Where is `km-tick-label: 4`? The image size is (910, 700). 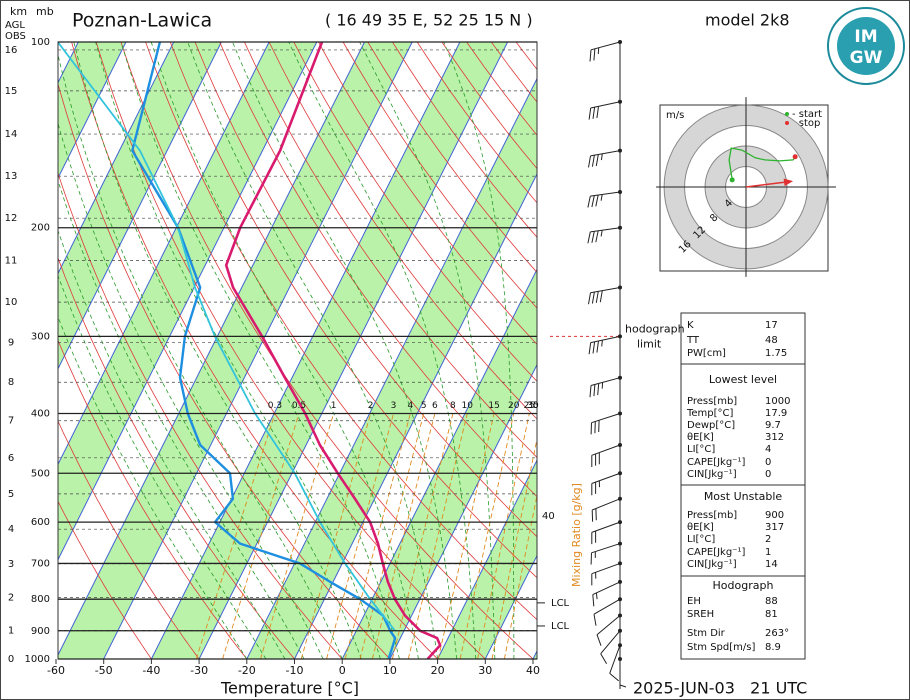
km-tick-label: 4 is located at coordinates (11, 529).